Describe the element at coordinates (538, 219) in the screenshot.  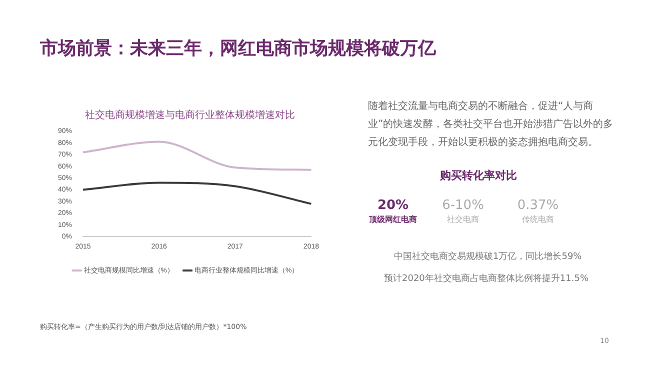
I see `text: 传统电商` at that location.